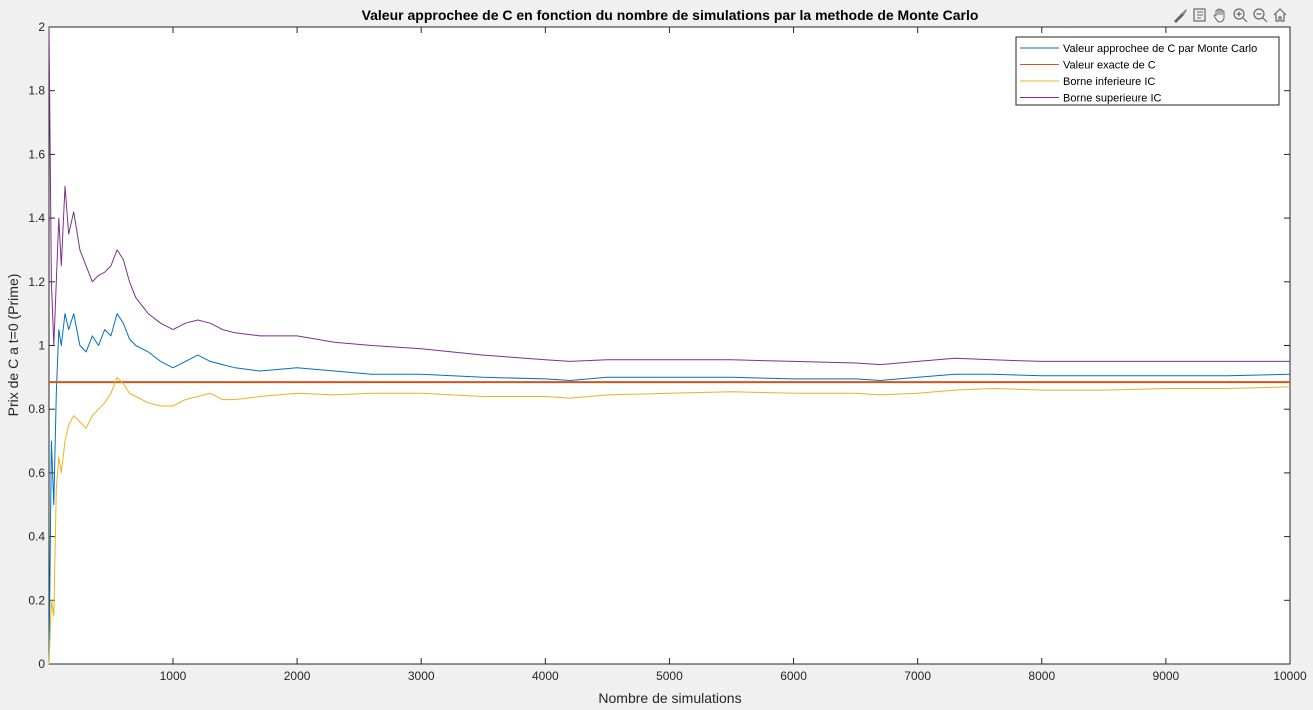  What do you see at coordinates (41, 664) in the screenshot?
I see `y-tick-label: 0` at bounding box center [41, 664].